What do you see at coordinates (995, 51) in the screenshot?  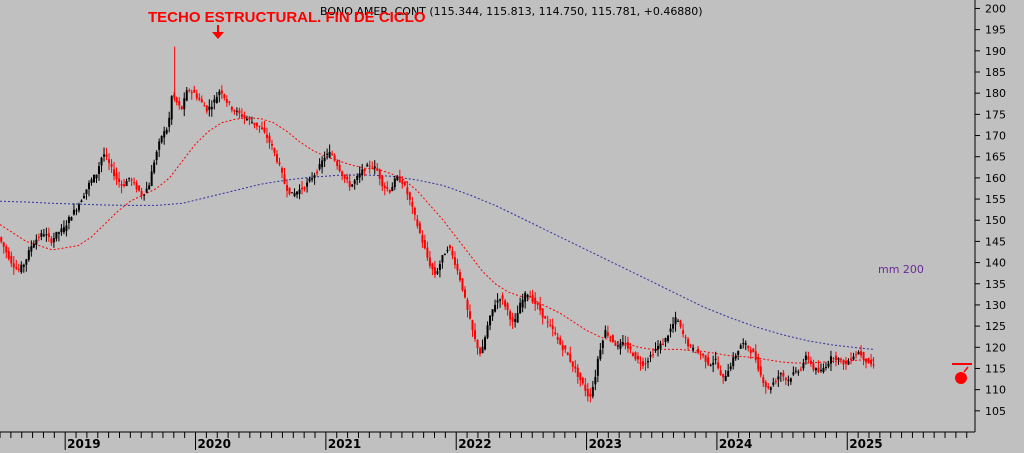 I see `y-tick-label: 190` at bounding box center [995, 51].